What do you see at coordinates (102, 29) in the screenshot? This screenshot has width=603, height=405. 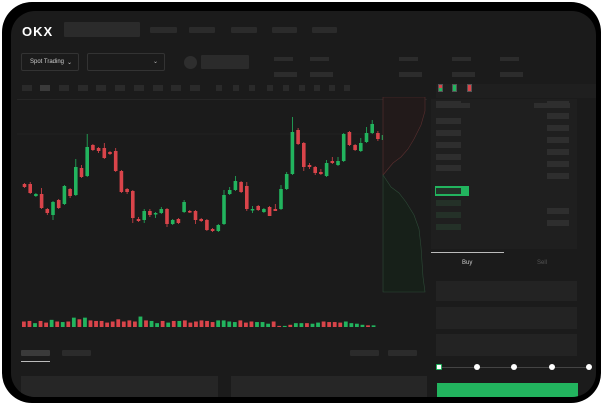 I see `search-bar` at bounding box center [102, 29].